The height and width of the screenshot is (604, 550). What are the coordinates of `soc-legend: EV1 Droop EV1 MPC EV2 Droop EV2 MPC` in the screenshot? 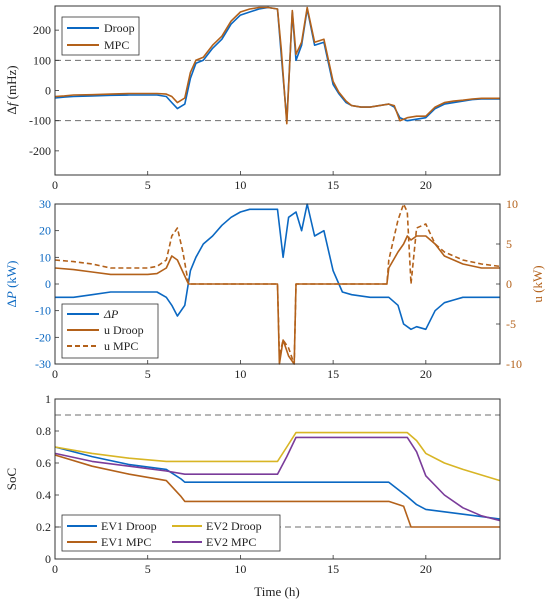 It's located at (171, 533).